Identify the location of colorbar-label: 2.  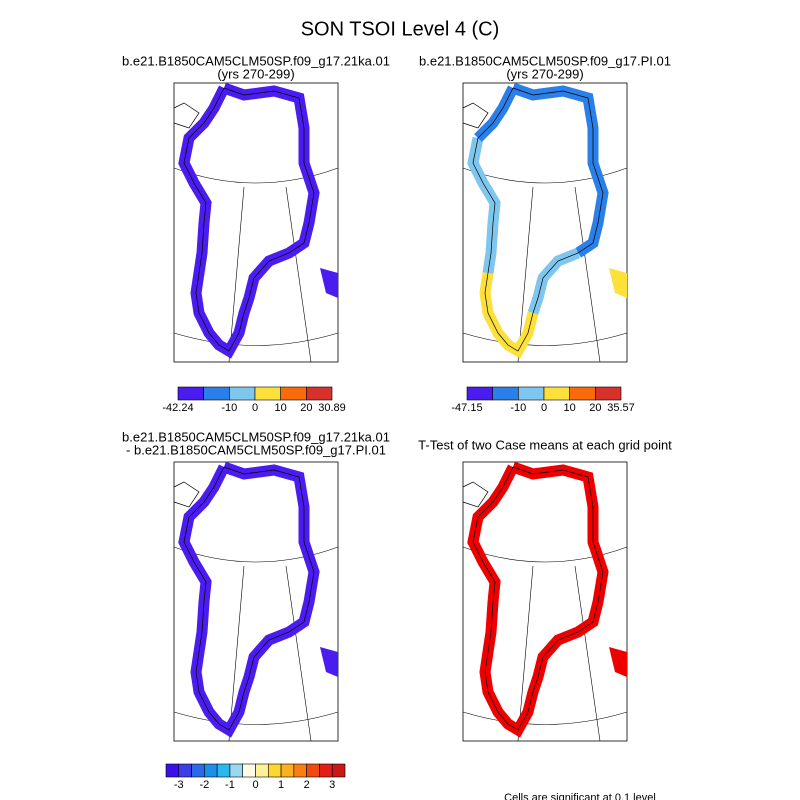
(307, 785).